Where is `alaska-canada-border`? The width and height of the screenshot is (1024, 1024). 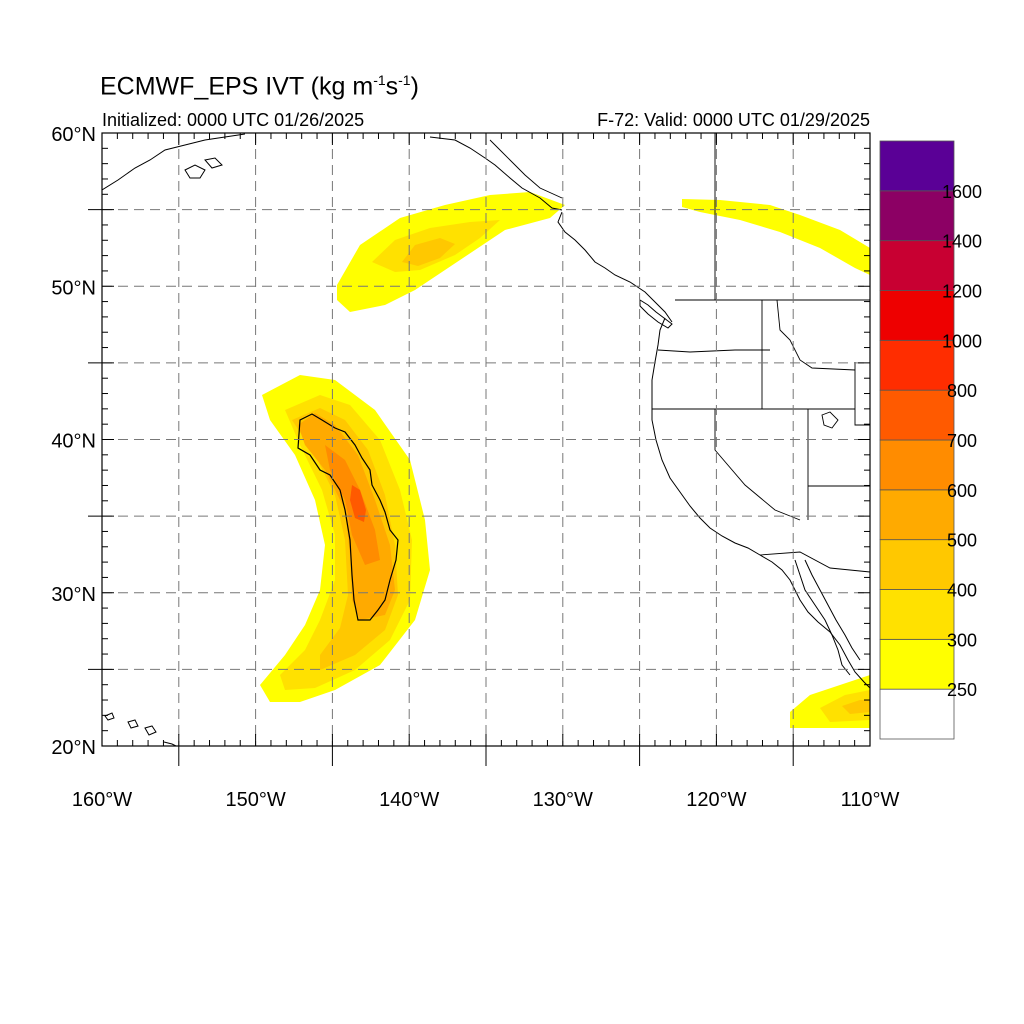
alaska-canada-border is located at coordinates (526, 169).